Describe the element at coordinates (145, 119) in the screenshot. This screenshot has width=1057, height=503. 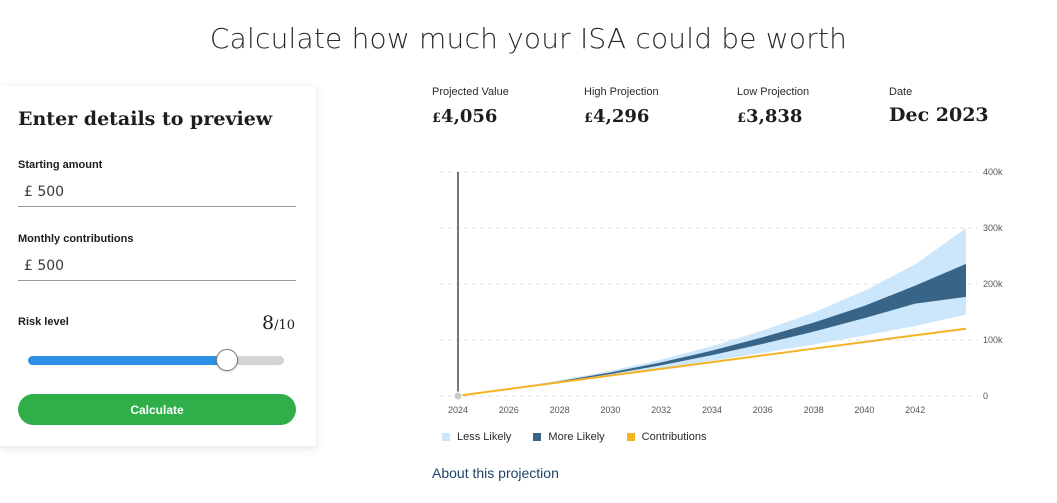
I see `form-title: Enter details to preview` at that location.